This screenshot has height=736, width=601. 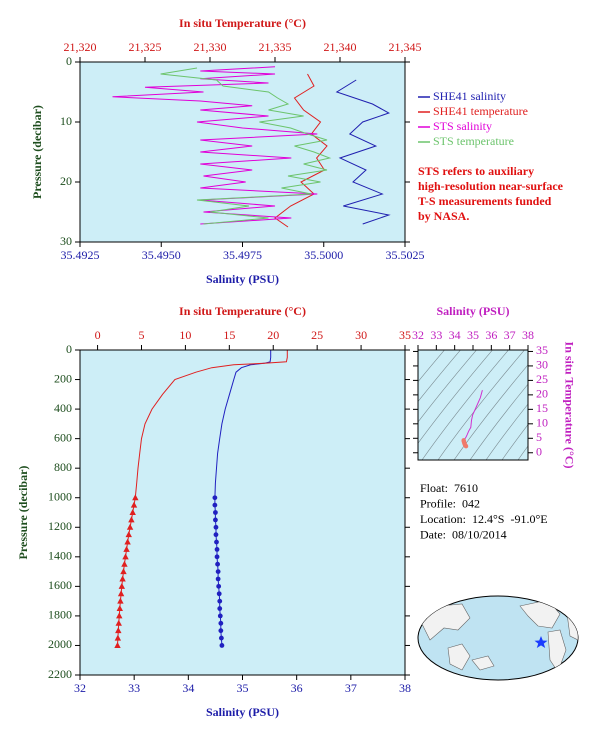 I want to click on y-tick-label: 20, so click(x=542, y=394).